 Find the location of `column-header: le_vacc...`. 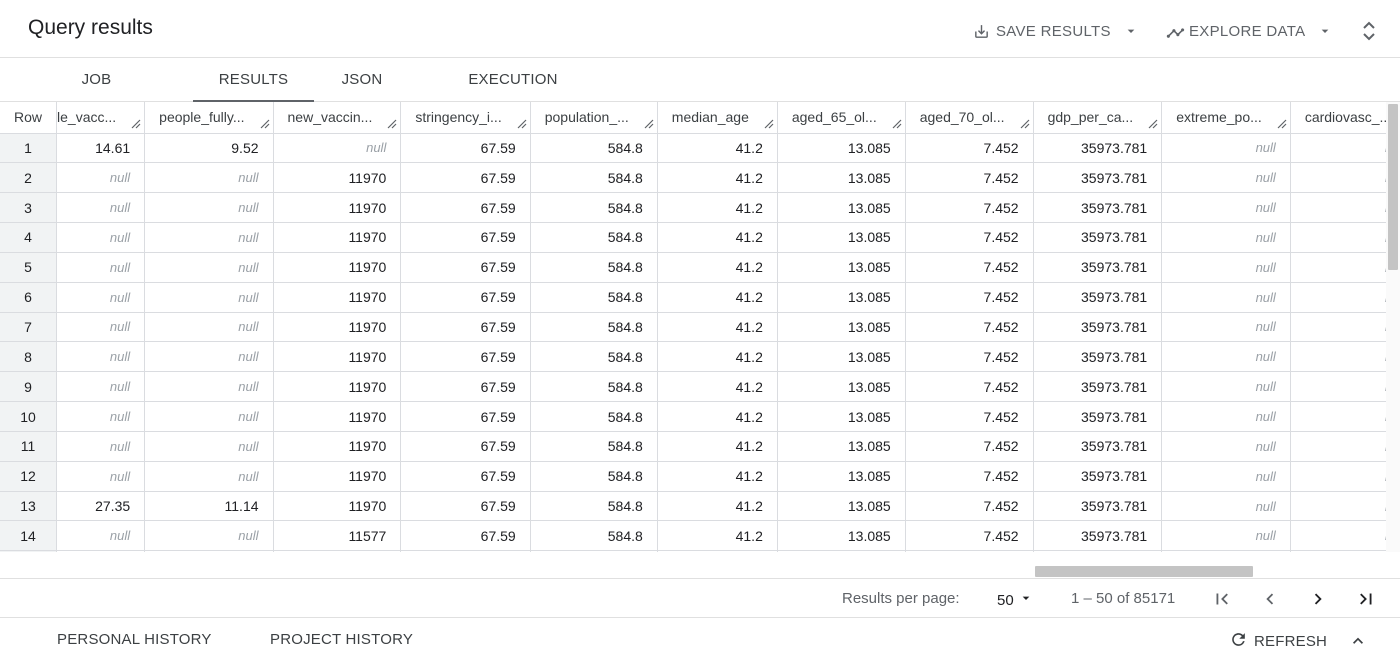

column-header: le_vacc... is located at coordinates (101, 118).